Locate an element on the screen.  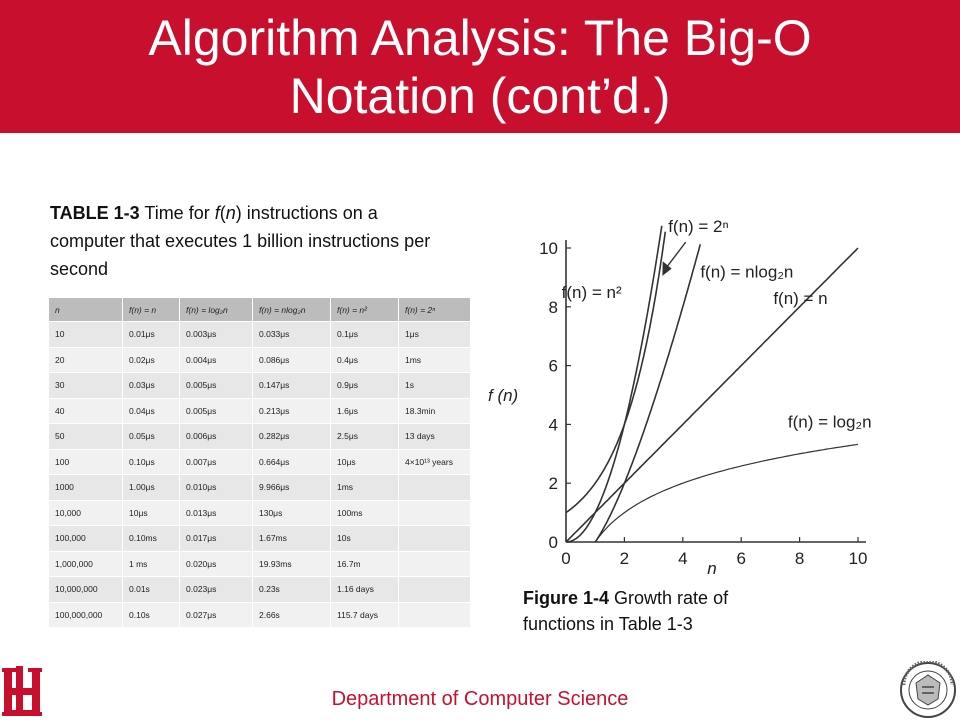
table-cell: 18.3min is located at coordinates (434, 410).